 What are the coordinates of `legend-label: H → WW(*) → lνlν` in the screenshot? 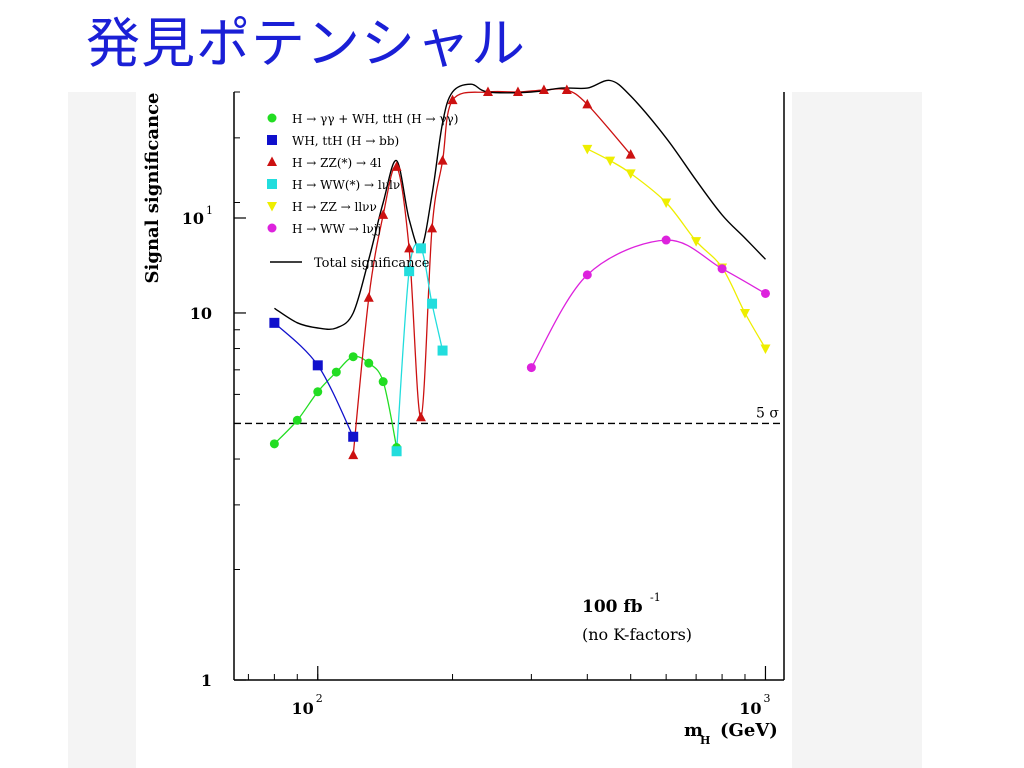 It's located at (346, 185).